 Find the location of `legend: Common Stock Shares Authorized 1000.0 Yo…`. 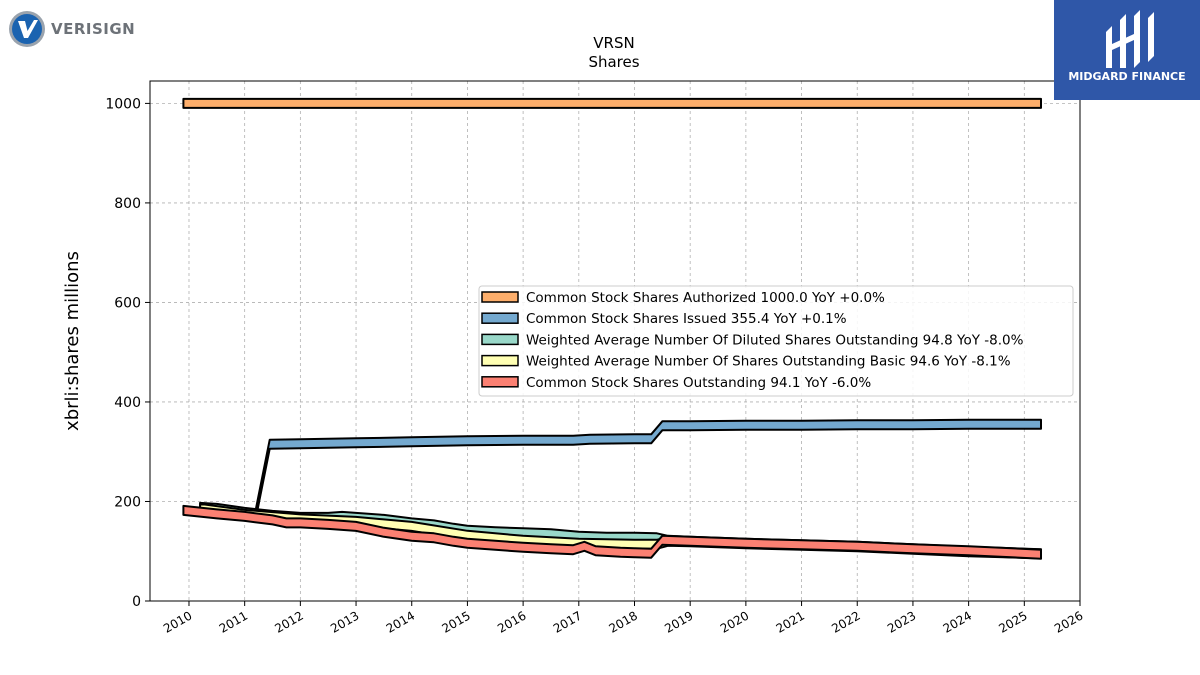

legend: Common Stock Shares Authorized 1000.0 Yo… is located at coordinates (776, 341).